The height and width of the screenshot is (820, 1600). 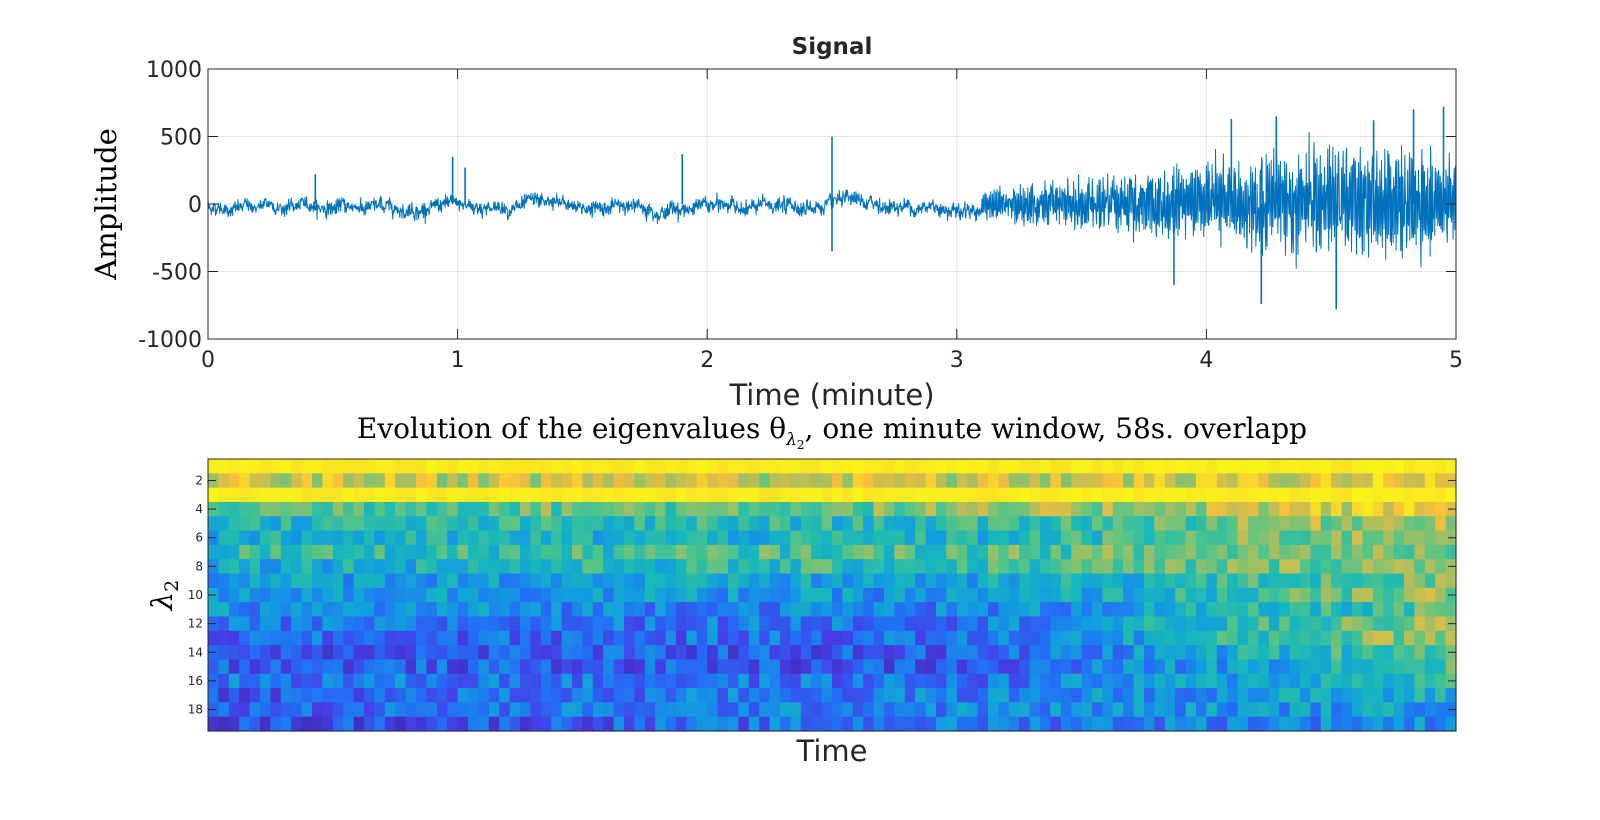 What do you see at coordinates (195, 652) in the screenshot?
I see `heatmap-ytick-label: 14` at bounding box center [195, 652].